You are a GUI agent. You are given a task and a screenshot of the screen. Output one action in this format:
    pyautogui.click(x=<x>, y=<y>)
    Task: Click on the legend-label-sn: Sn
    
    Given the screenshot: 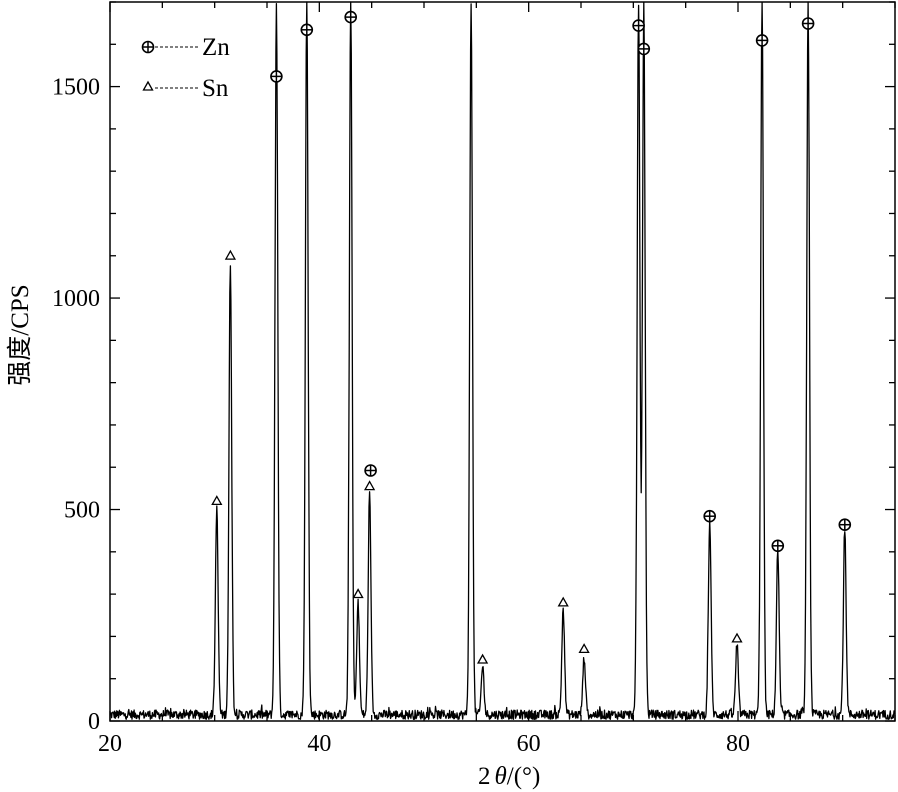 What is the action you would take?
    pyautogui.click(x=215, y=88)
    